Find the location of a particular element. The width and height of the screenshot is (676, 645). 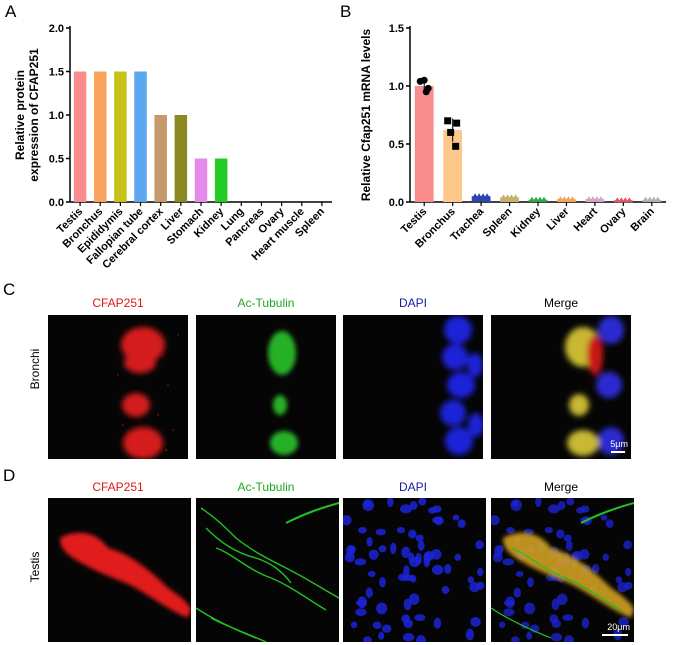

c-scalebar-line is located at coordinates (618, 452).